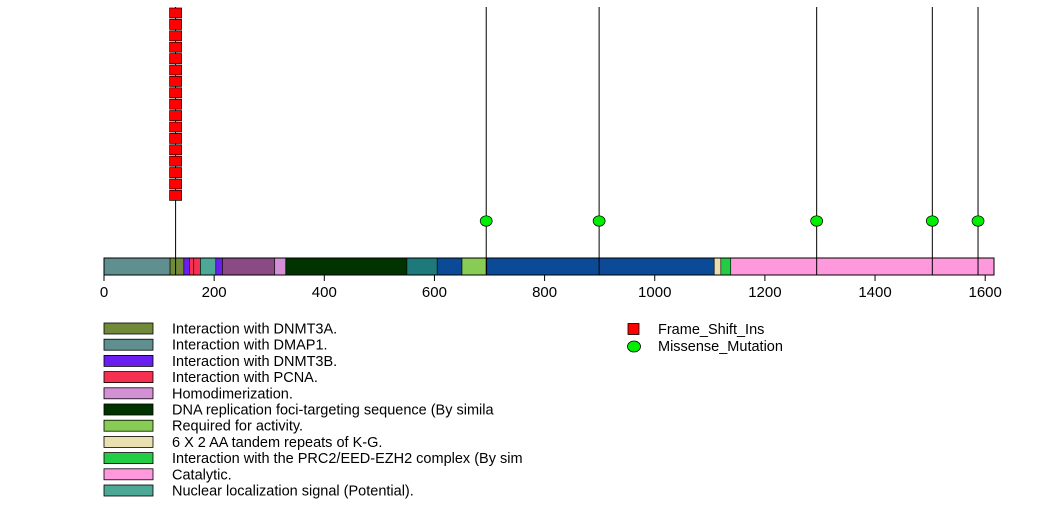 Image resolution: width=1047 pixels, height=524 pixels. What do you see at coordinates (104, 292) in the screenshot?
I see `x-tick-label: 0` at bounding box center [104, 292].